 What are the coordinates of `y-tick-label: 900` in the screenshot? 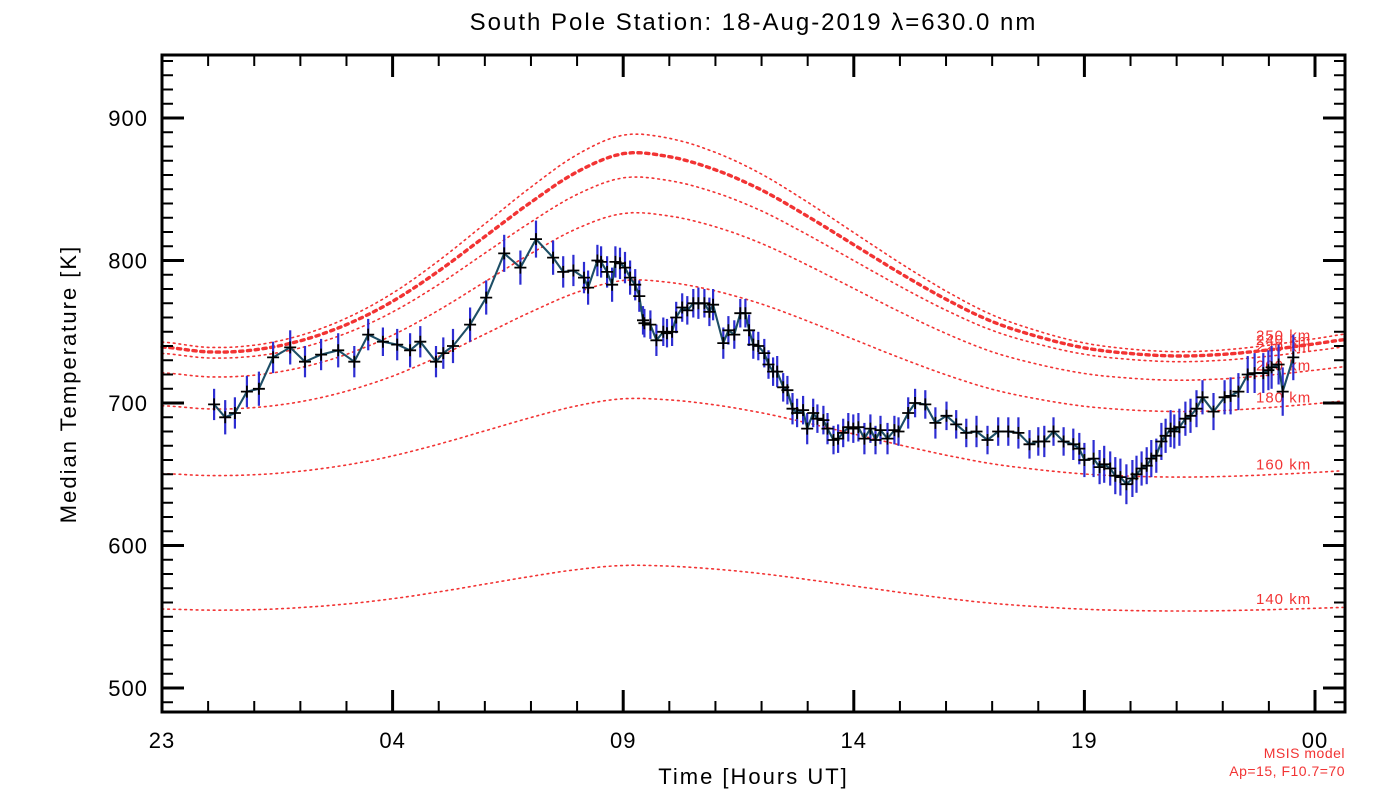 It's located at (128, 118).